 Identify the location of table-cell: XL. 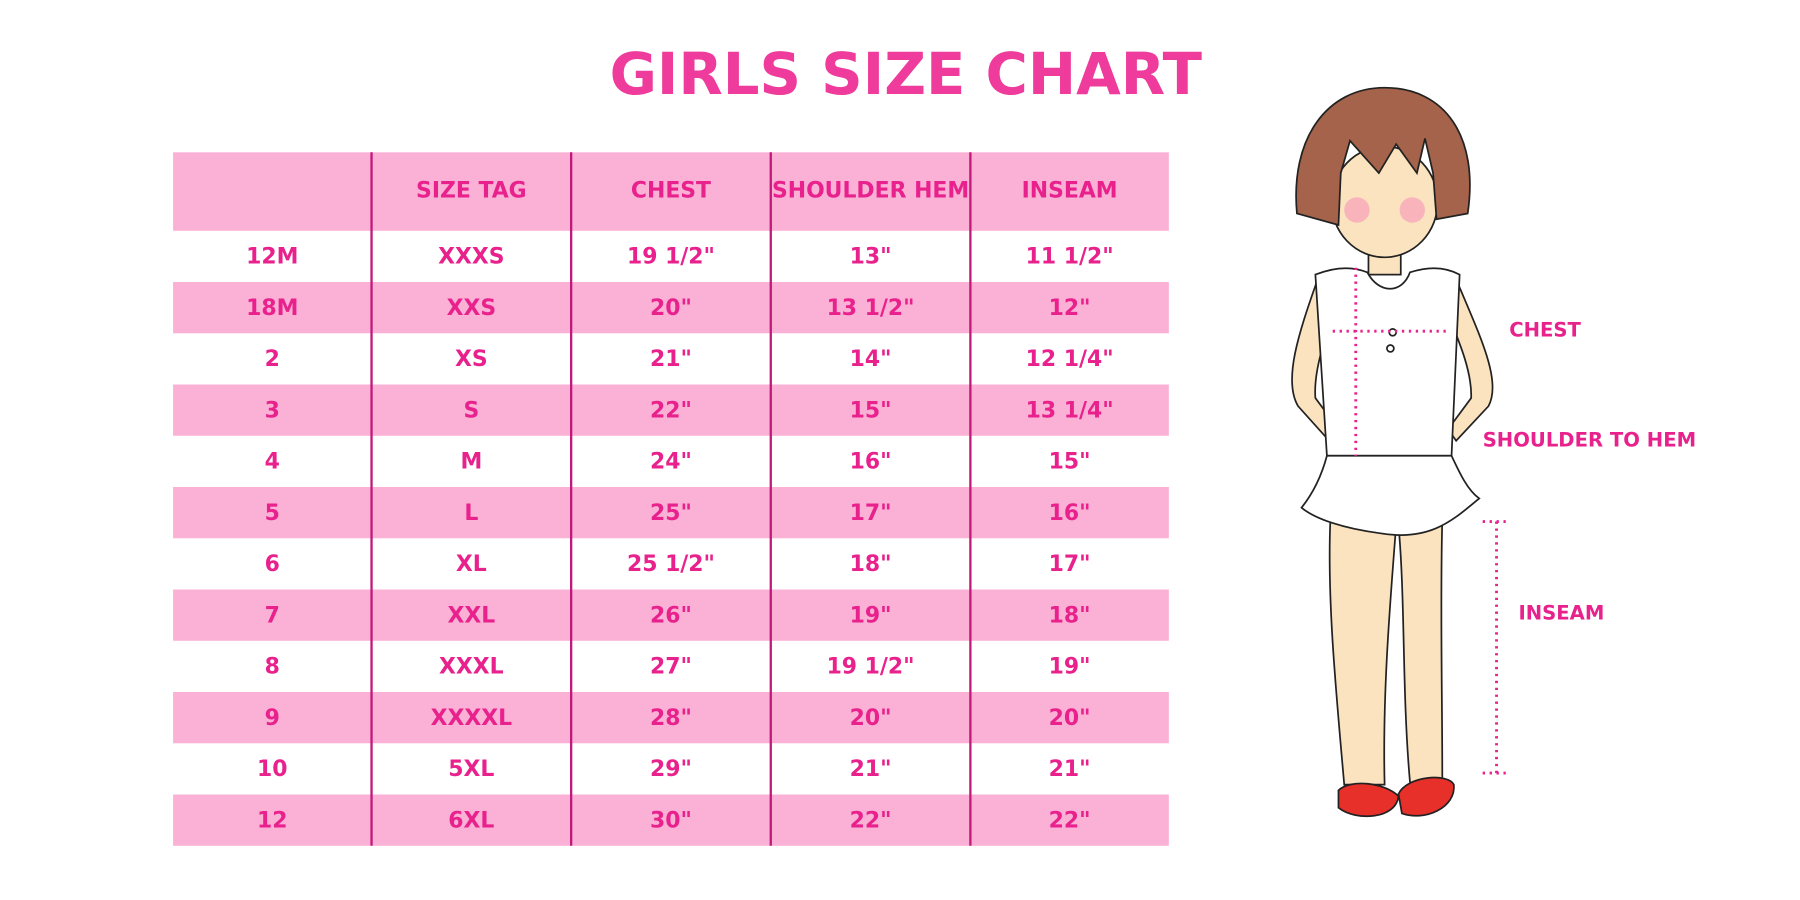
(471, 564).